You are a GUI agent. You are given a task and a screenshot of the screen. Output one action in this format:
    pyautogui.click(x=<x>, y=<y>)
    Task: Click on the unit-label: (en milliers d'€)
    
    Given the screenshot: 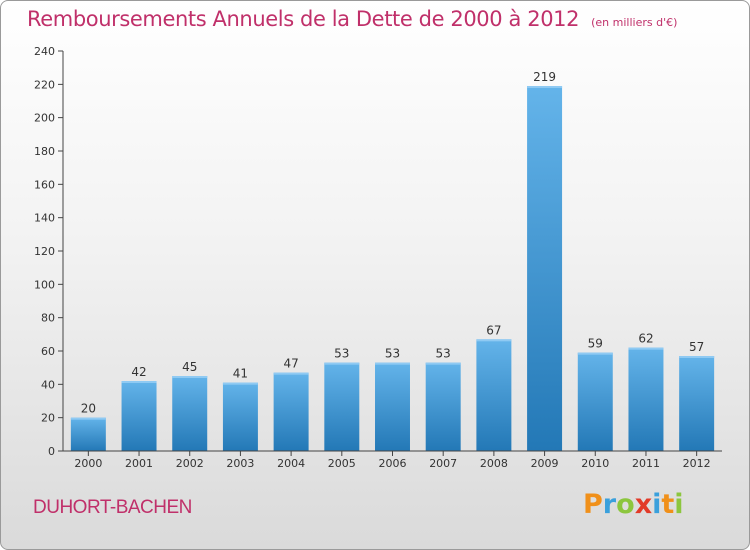 What is the action you would take?
    pyautogui.click(x=634, y=22)
    